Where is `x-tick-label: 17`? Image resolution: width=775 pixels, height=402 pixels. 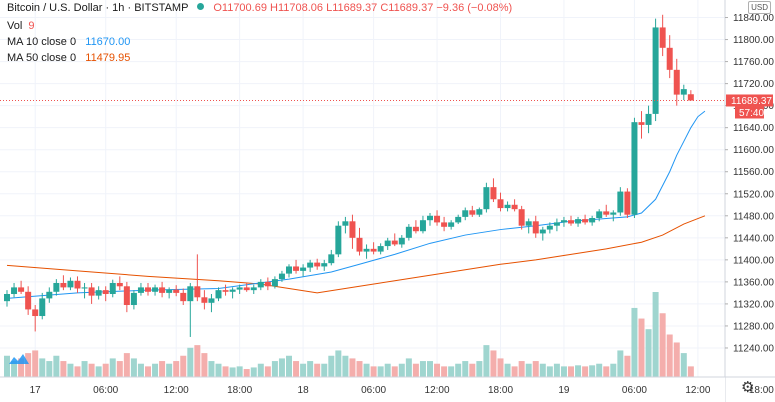 x-tick-label: 17 is located at coordinates (36, 390).